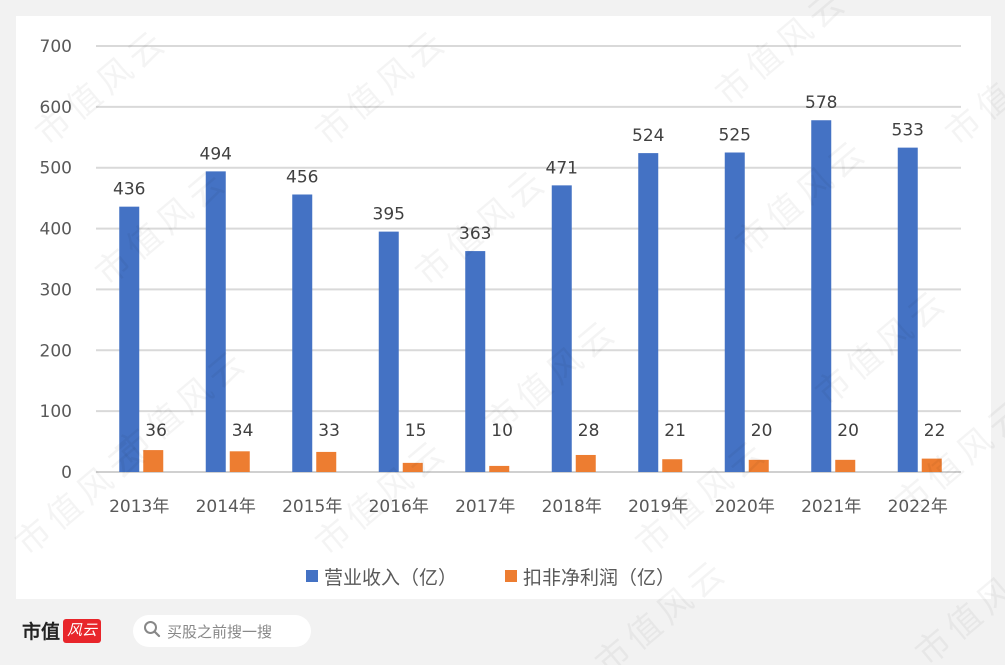 The width and height of the screenshot is (1005, 665). I want to click on search-placeholder: 买股之前搜一搜, so click(220, 631).